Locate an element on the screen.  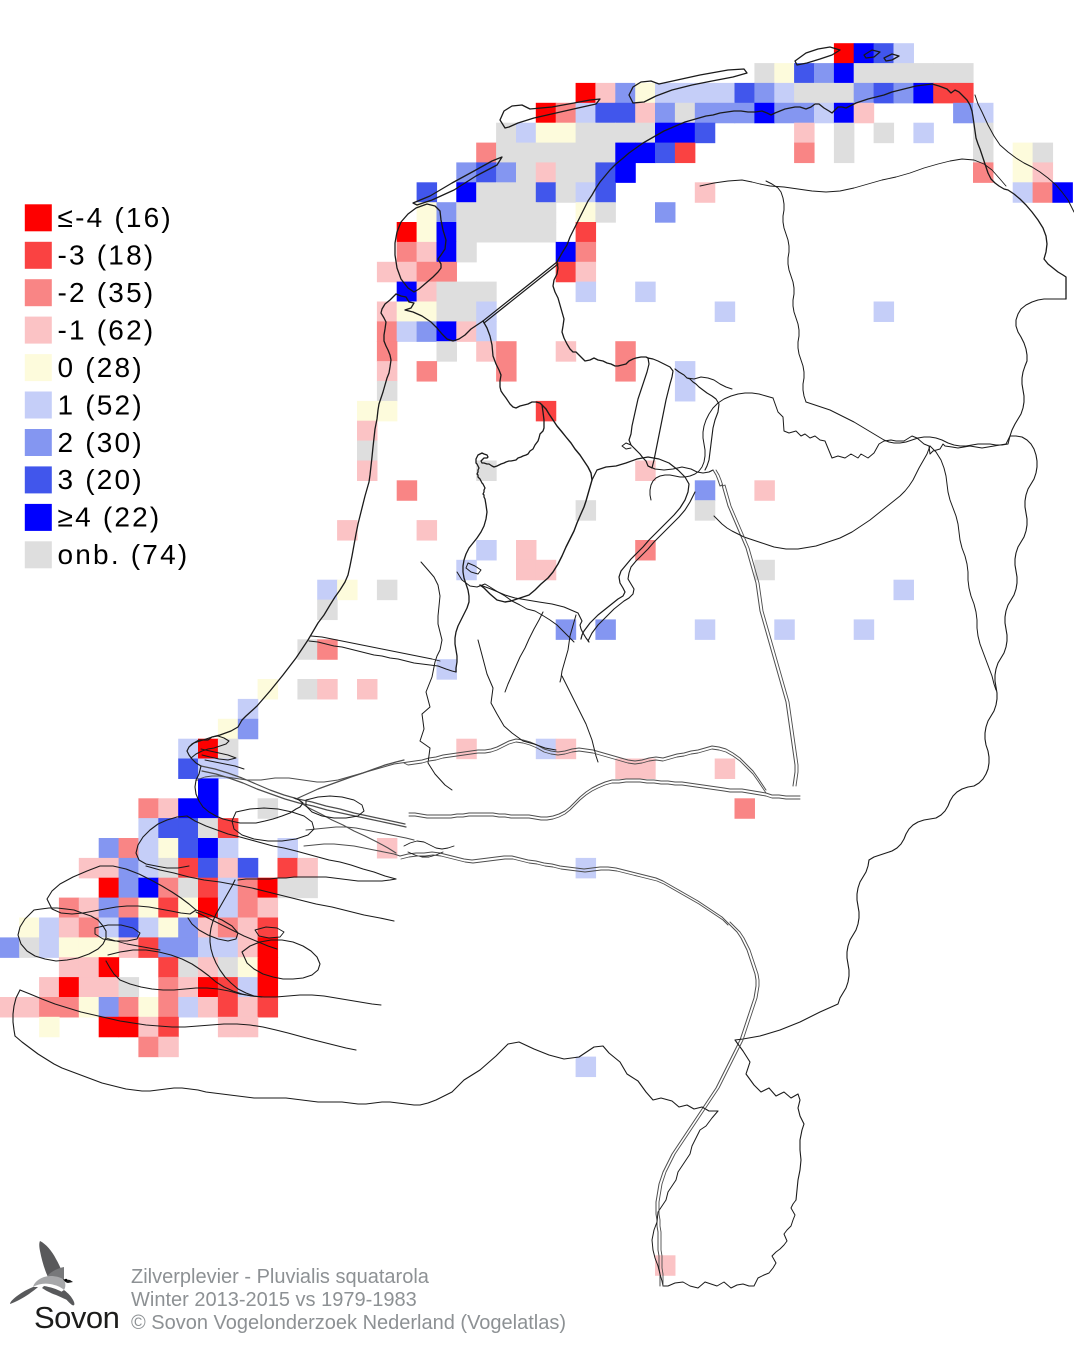
svg-text: ≤-4 (16) is located at coordinates (115, 217).